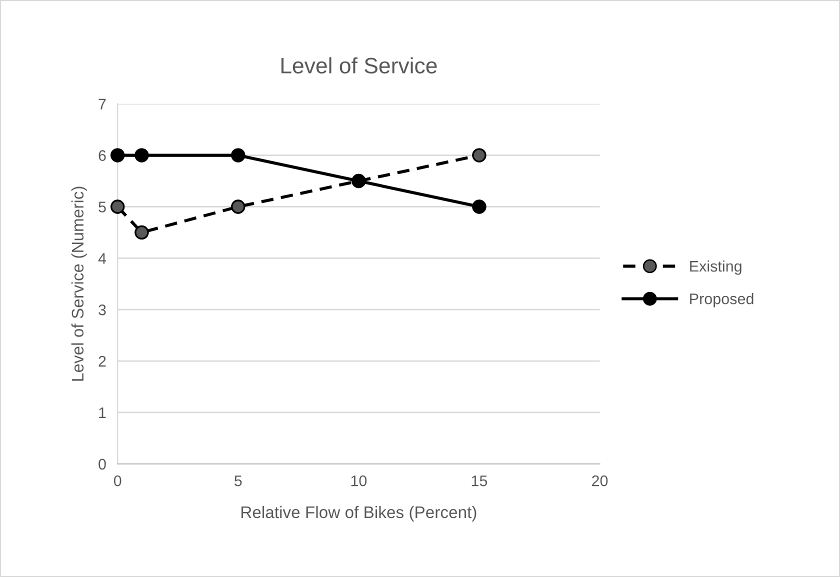  Describe the element at coordinates (102, 155) in the screenshot. I see `y-tick-label: 6` at that location.